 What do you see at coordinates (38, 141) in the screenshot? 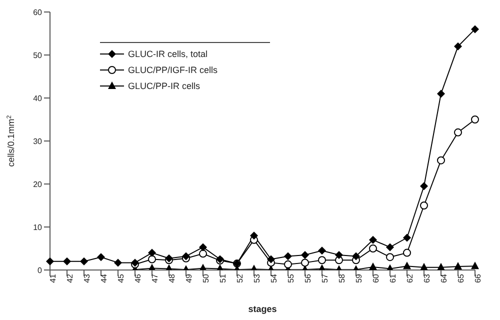
I see `y-tick-label: 30` at bounding box center [38, 141].